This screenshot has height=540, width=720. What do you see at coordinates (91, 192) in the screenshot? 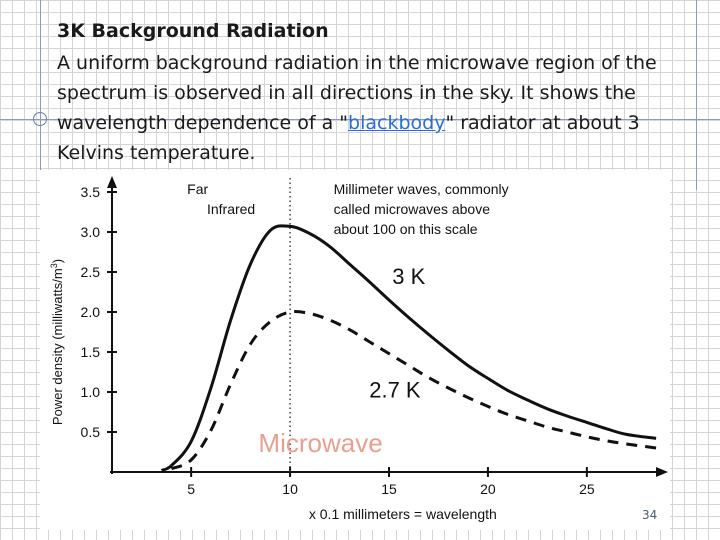
I see `y-tick-label: 3.5` at bounding box center [91, 192].